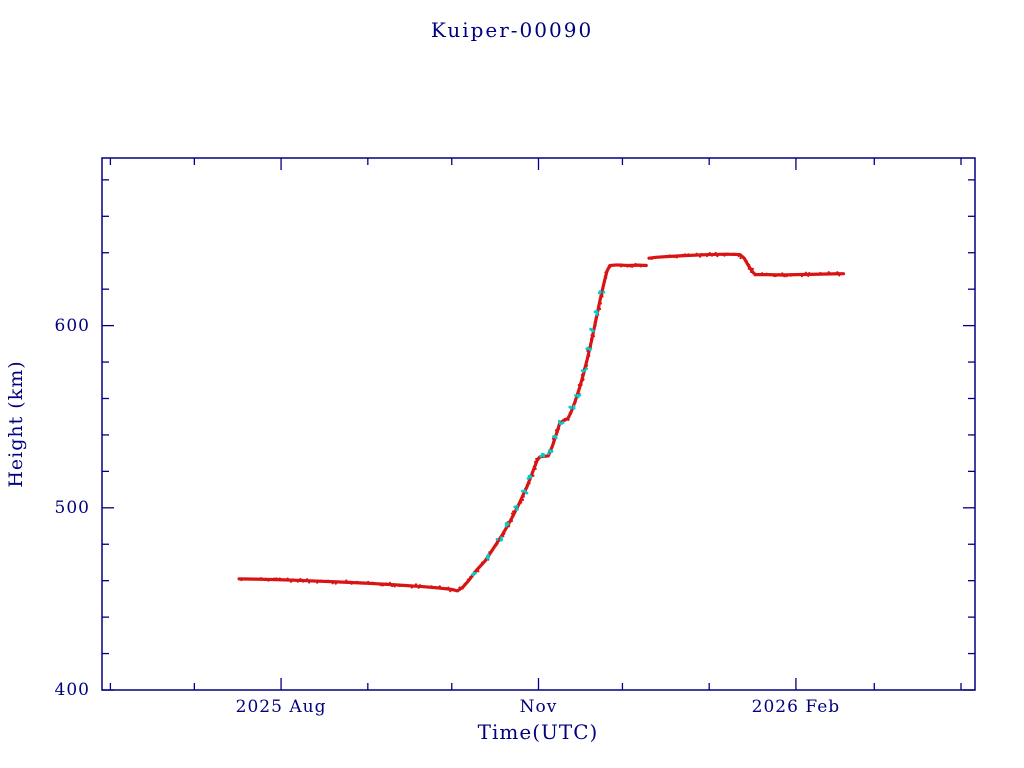 This screenshot has width=1024, height=768. Describe the element at coordinates (538, 732) in the screenshot. I see `x-axis-title: Time(UTC)` at that location.